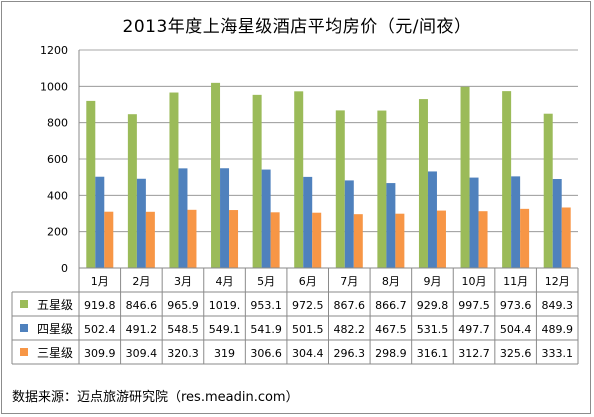 This screenshot has width=594, height=417. I want to click on data-label: 997.5, so click(474, 305).